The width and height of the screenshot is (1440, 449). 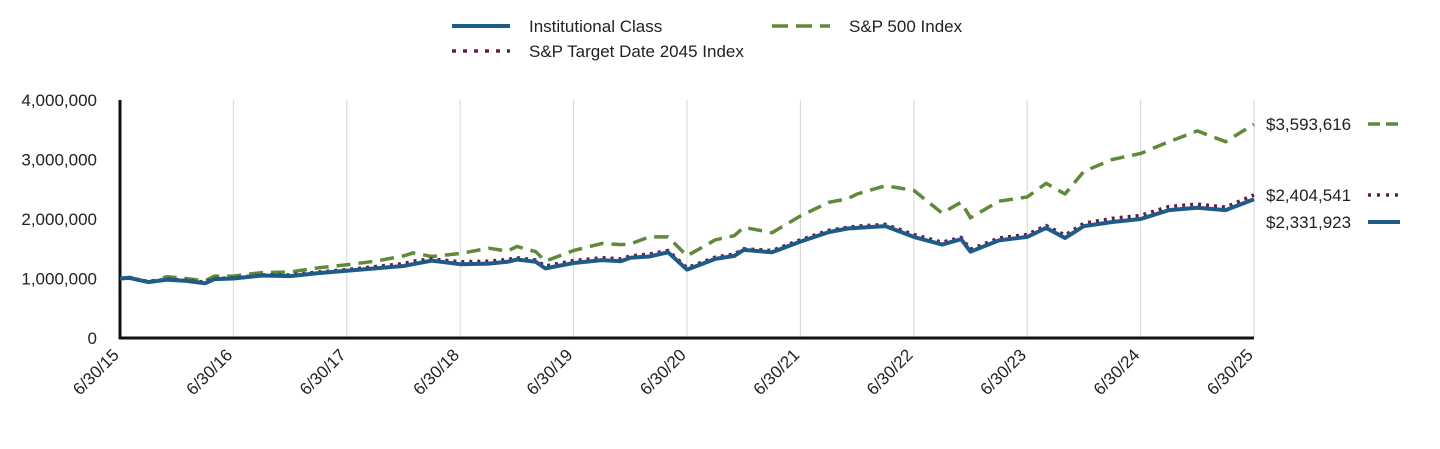 I want to click on x-tick-label: 6/30/23, so click(x=1003, y=372).